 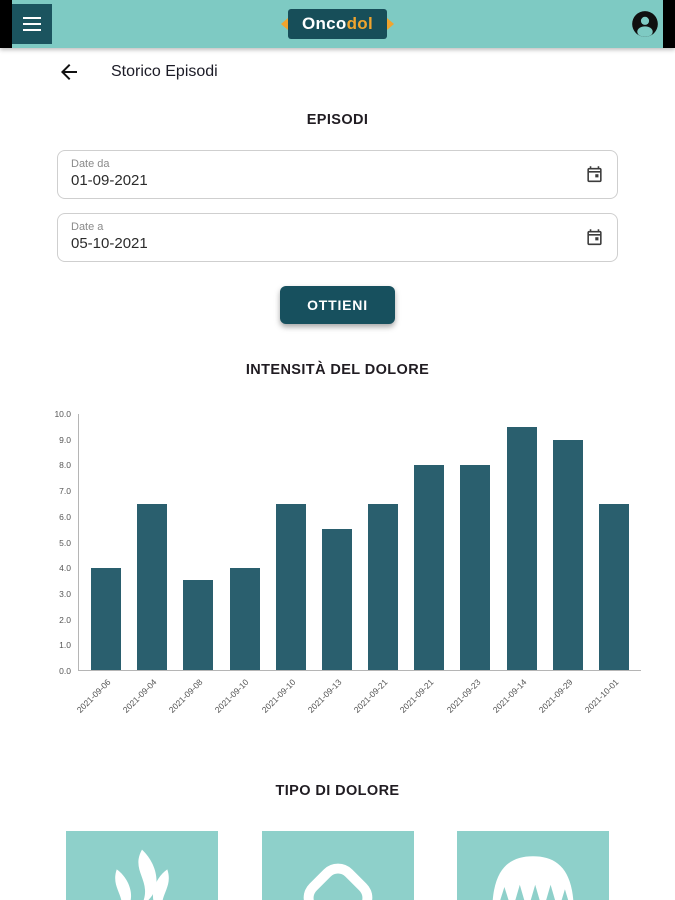 What do you see at coordinates (90, 164) in the screenshot?
I see `date-from-label: Date da` at bounding box center [90, 164].